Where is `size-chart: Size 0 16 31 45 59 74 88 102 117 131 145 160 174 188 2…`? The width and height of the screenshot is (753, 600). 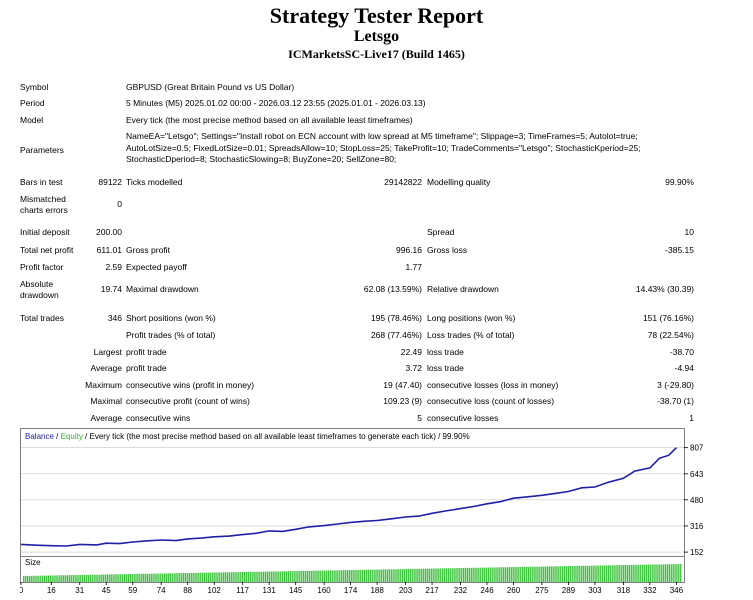 size-chart: Size 0 16 31 45 59 74 88 102 117 131 145 160 174 188 2… is located at coordinates (352, 575).